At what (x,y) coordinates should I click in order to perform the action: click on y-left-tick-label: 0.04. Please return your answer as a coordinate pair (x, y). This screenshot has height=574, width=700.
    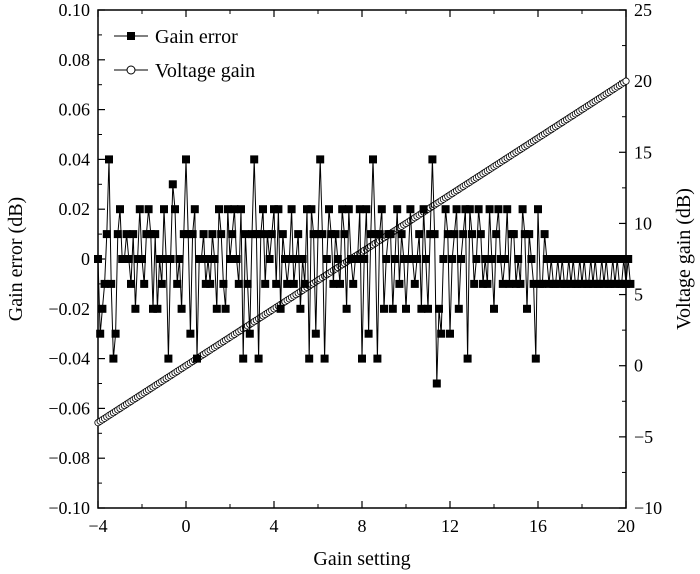
    Looking at the image, I should click on (75, 159).